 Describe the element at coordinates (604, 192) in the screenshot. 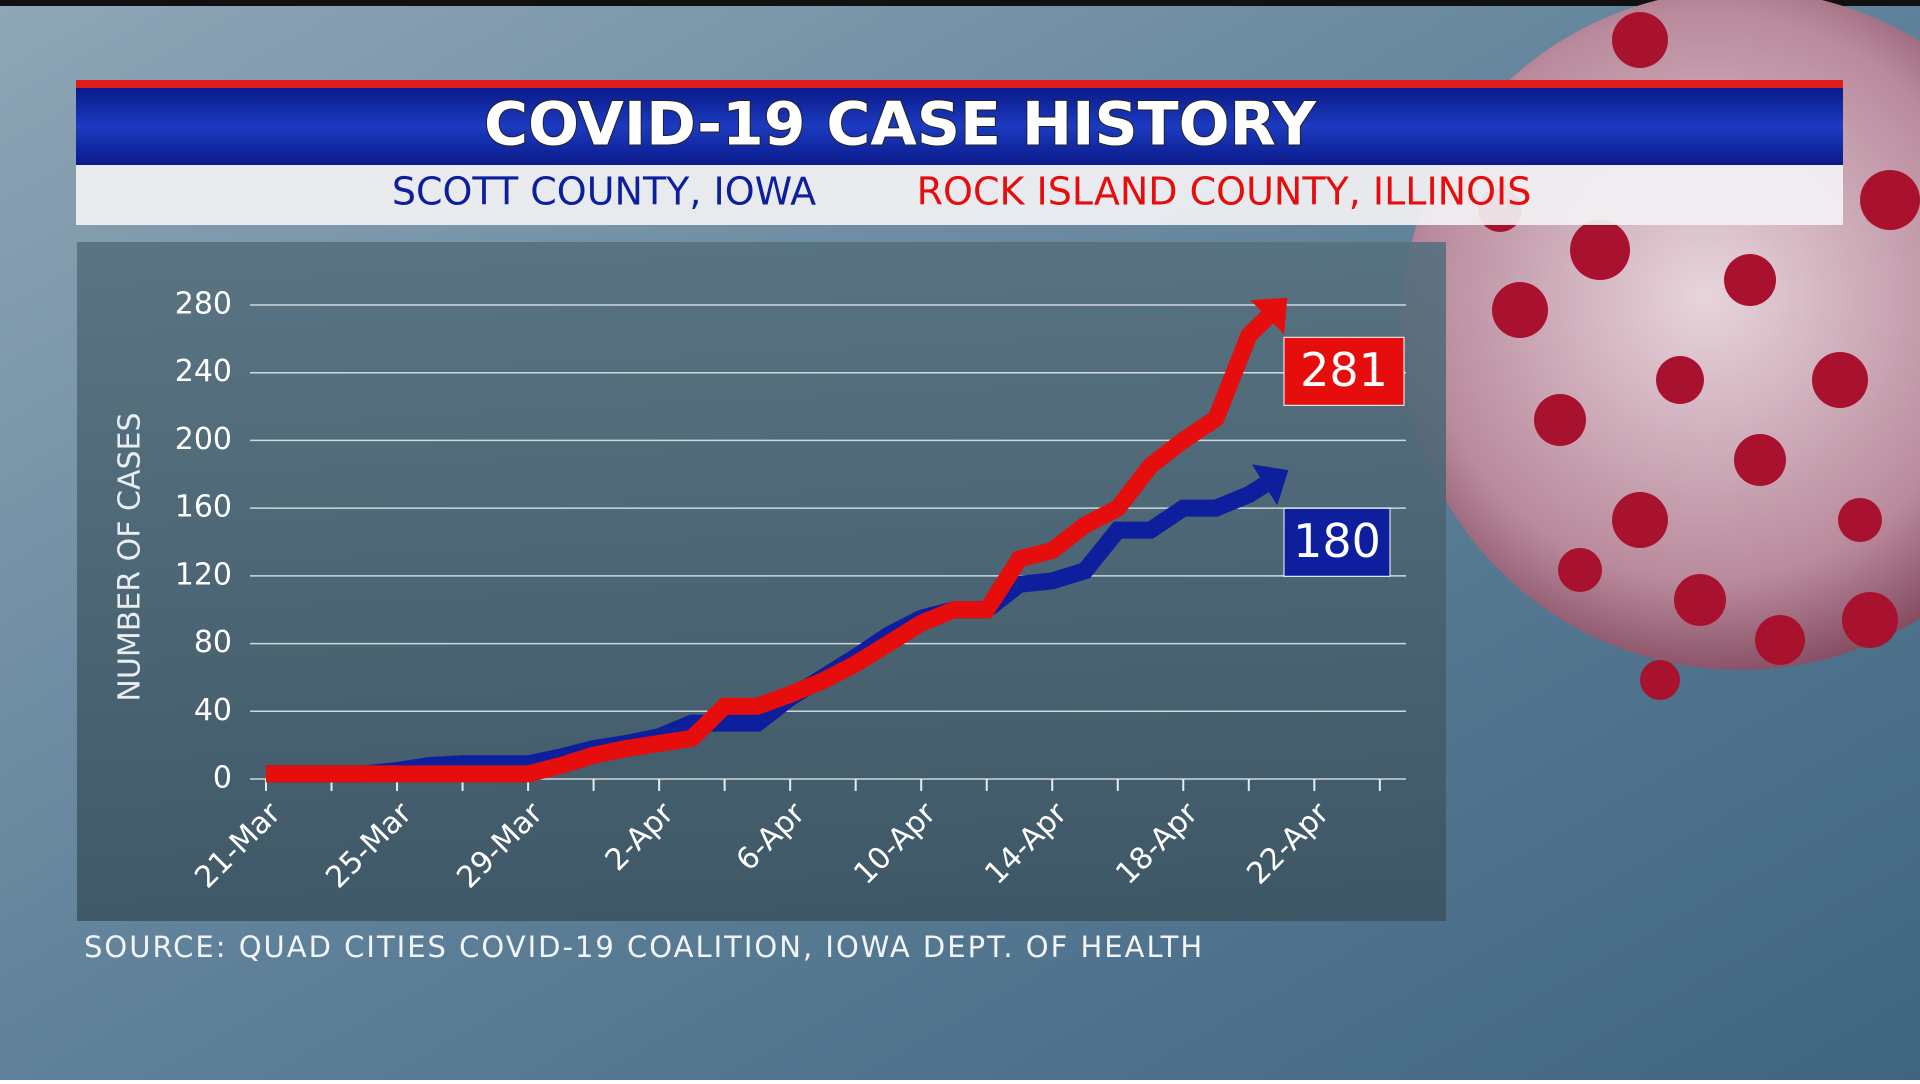

I see `legend-entry: SCOTT COUNTY, IOWA` at that location.